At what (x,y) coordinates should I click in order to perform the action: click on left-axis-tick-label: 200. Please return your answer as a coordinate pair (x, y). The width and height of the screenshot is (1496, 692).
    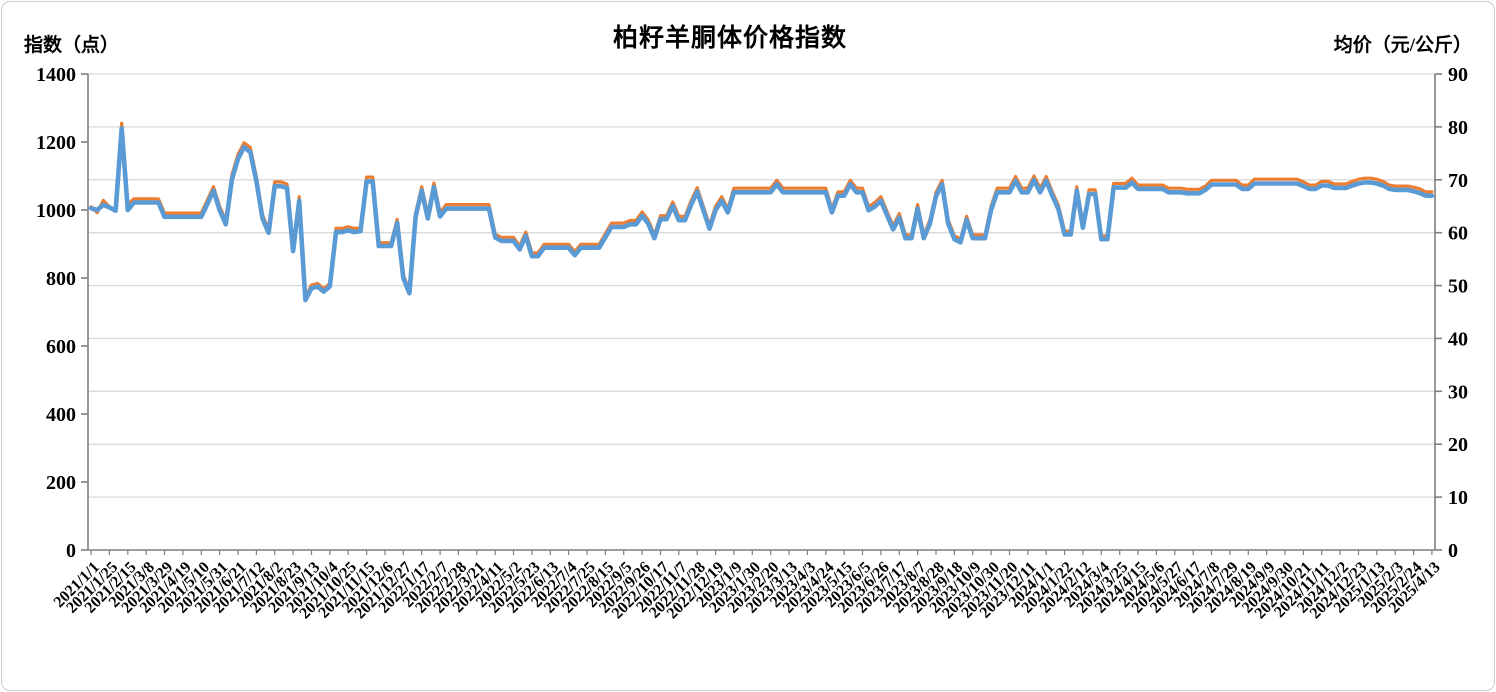
    Looking at the image, I should click on (61, 483).